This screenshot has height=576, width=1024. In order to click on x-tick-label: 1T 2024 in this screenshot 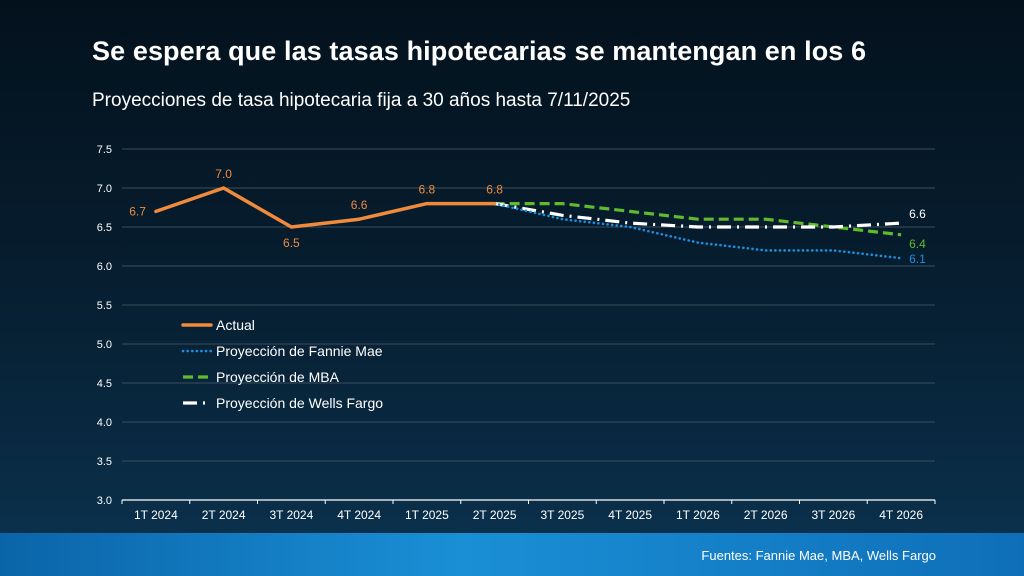, I will do `click(156, 515)`.